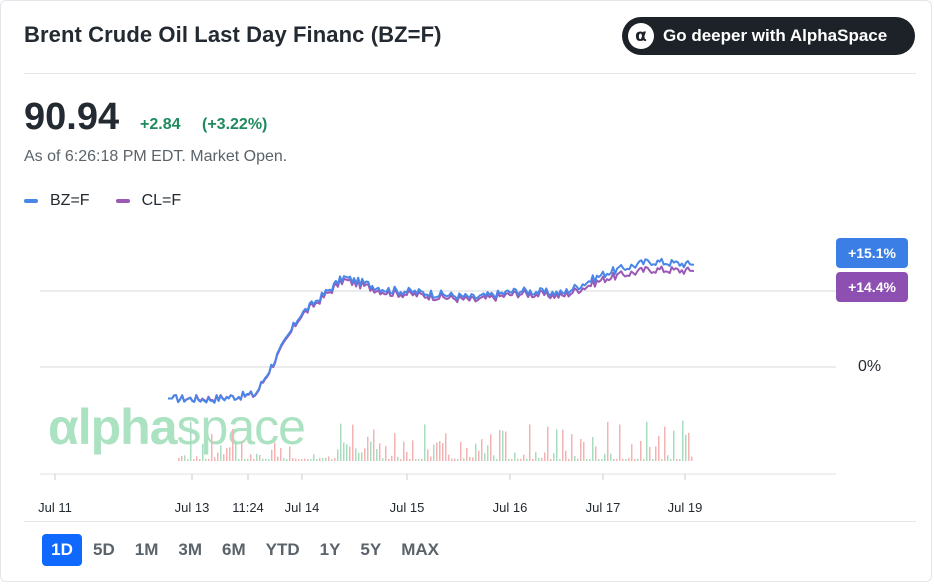 This screenshot has width=934, height=584. I want to click on range-button-5y: 5Y, so click(371, 549).